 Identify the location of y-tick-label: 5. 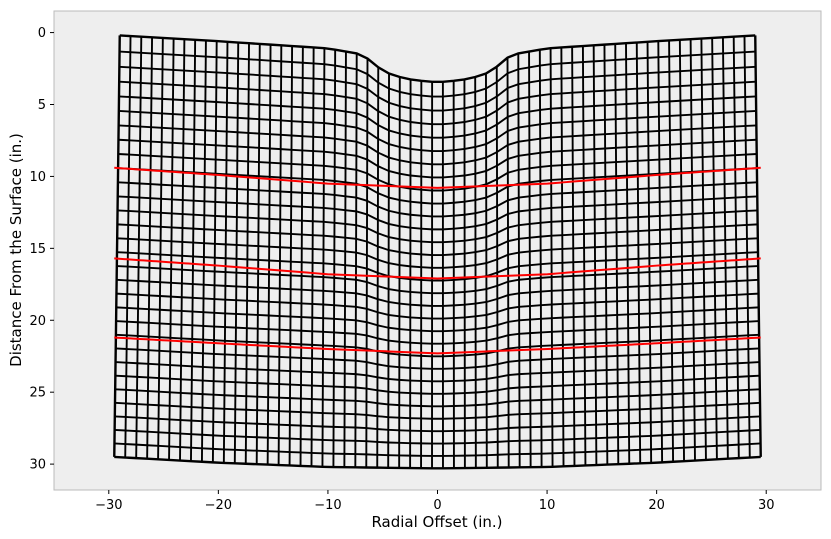
(42, 105).